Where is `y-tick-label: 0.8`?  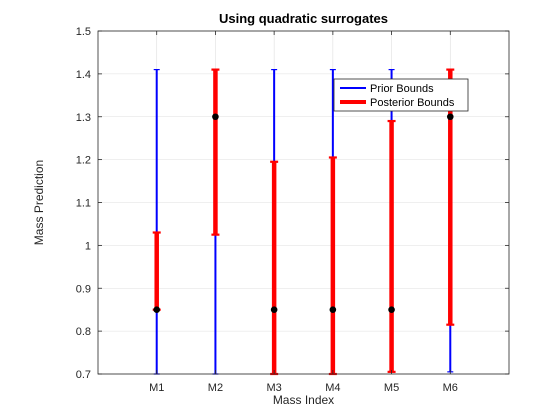 y-tick-label: 0.8 is located at coordinates (83, 332).